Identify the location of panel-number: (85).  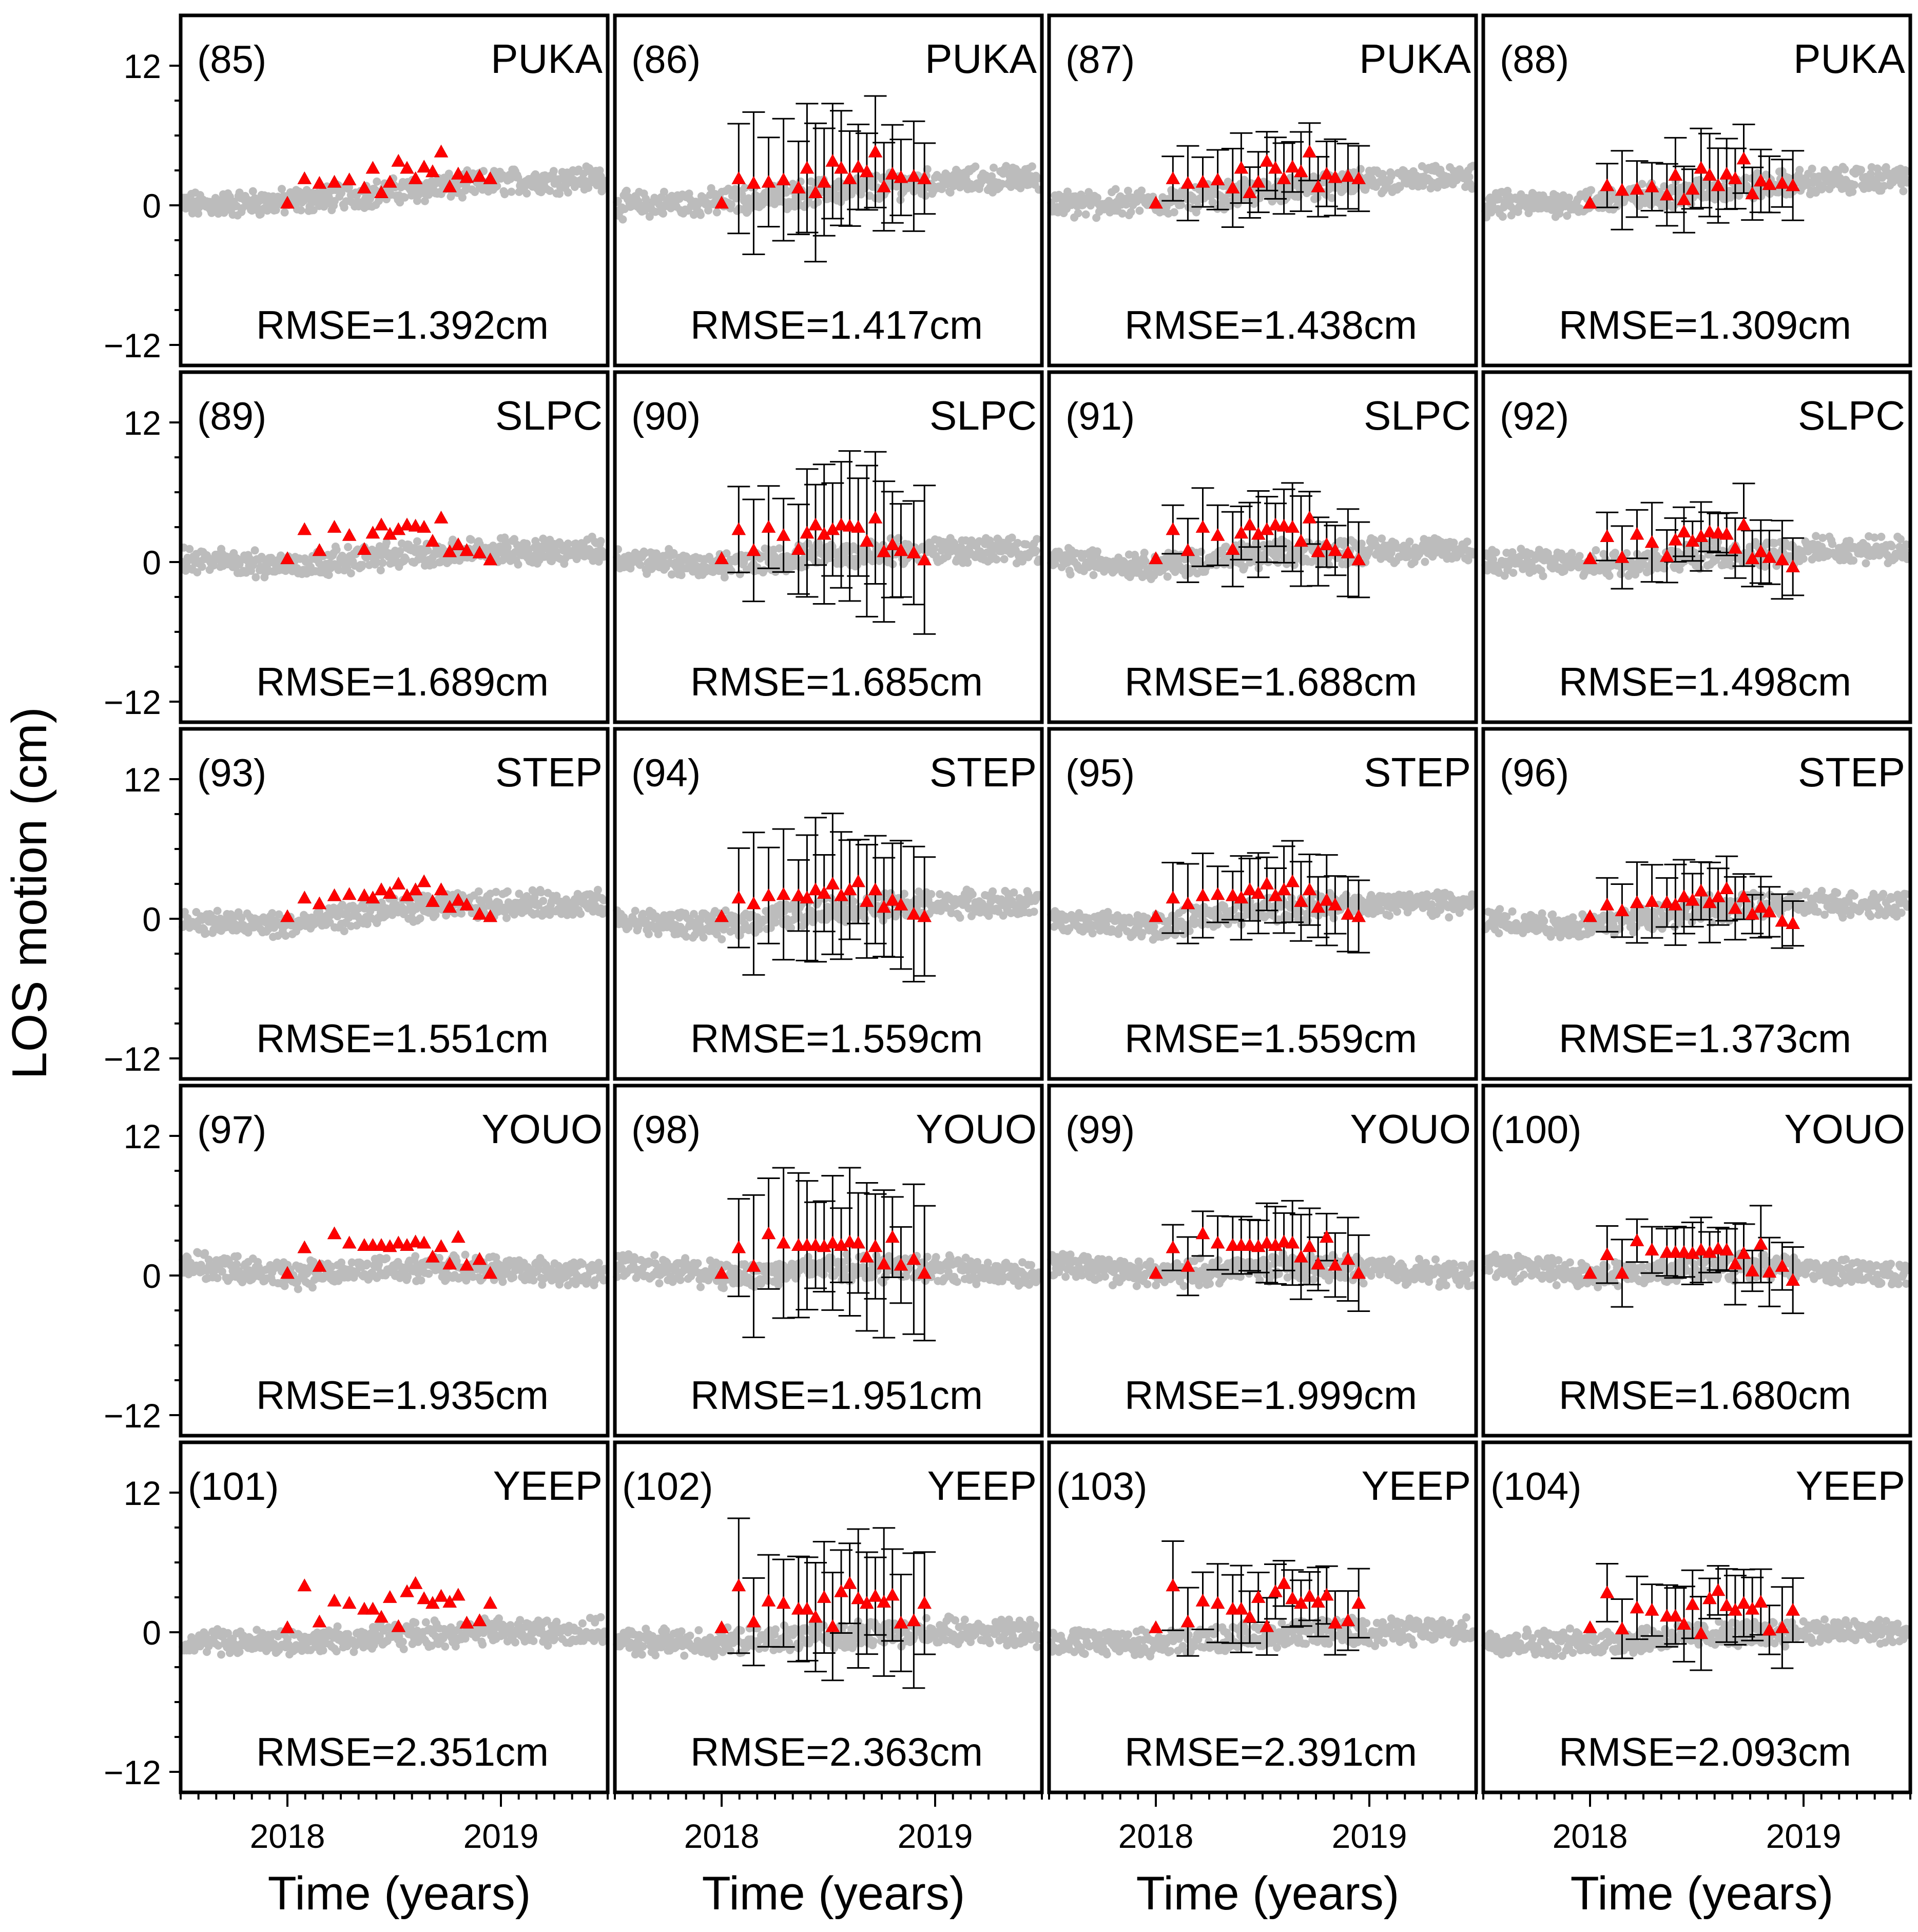
(231, 60).